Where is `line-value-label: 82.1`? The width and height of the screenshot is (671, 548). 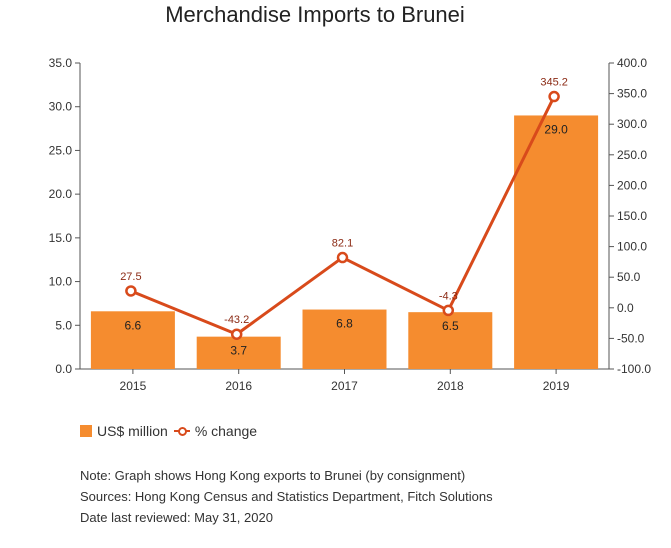
line-value-label: 82.1 is located at coordinates (342, 244).